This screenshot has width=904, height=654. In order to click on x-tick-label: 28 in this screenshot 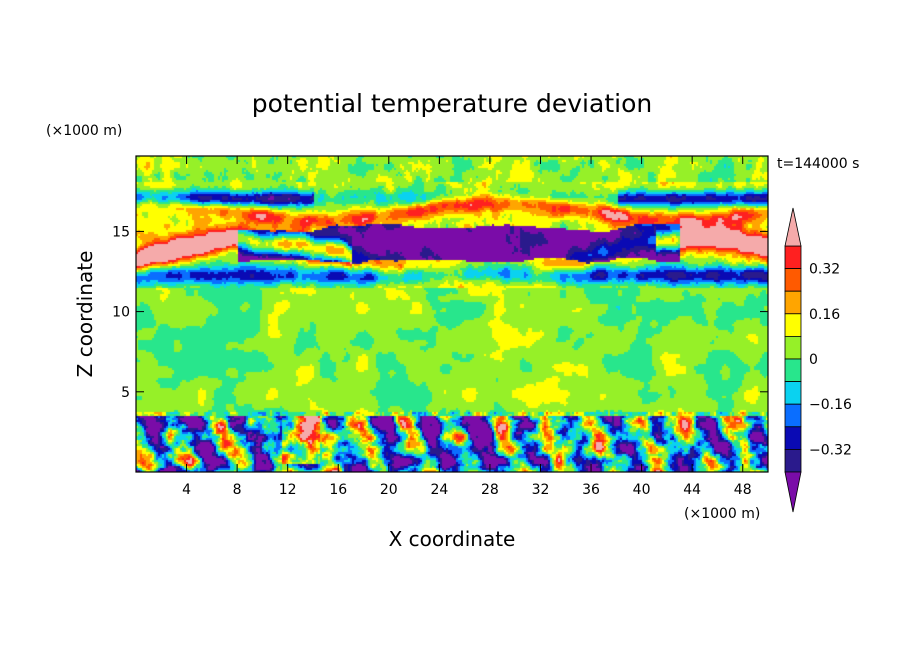, I will do `click(490, 490)`.